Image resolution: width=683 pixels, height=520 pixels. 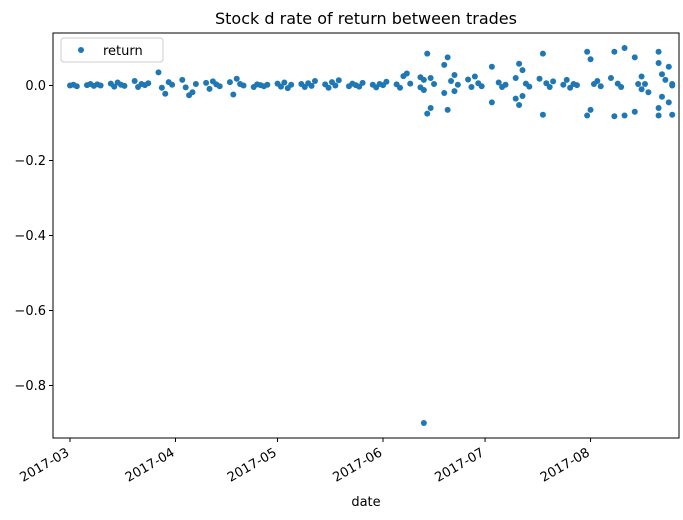 I want to click on y-tick-label: −0.4, so click(x=30, y=236).